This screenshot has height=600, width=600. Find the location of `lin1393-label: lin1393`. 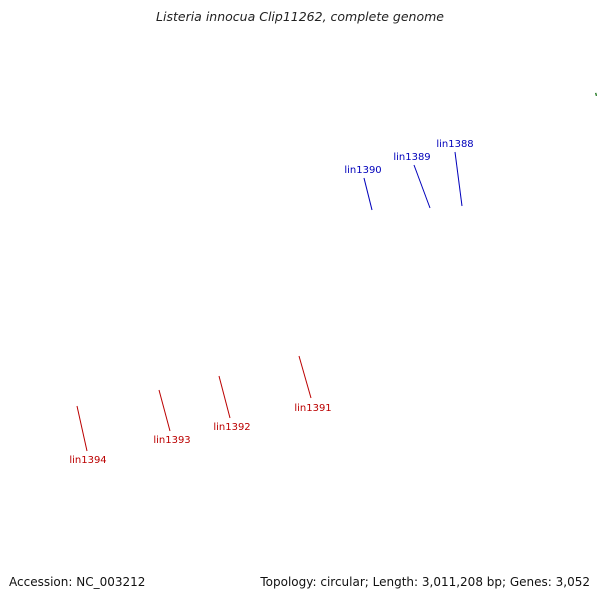

lin1393-label: lin1393 is located at coordinates (171, 440).